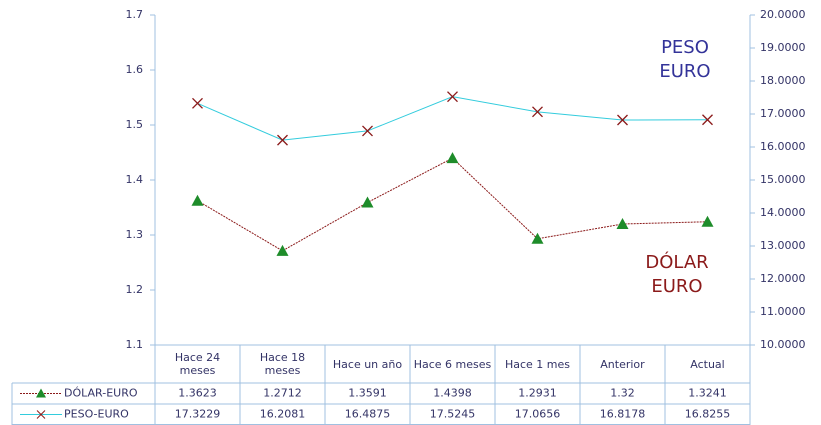  I want to click on y-tick-label: 1.5, so click(135, 124).